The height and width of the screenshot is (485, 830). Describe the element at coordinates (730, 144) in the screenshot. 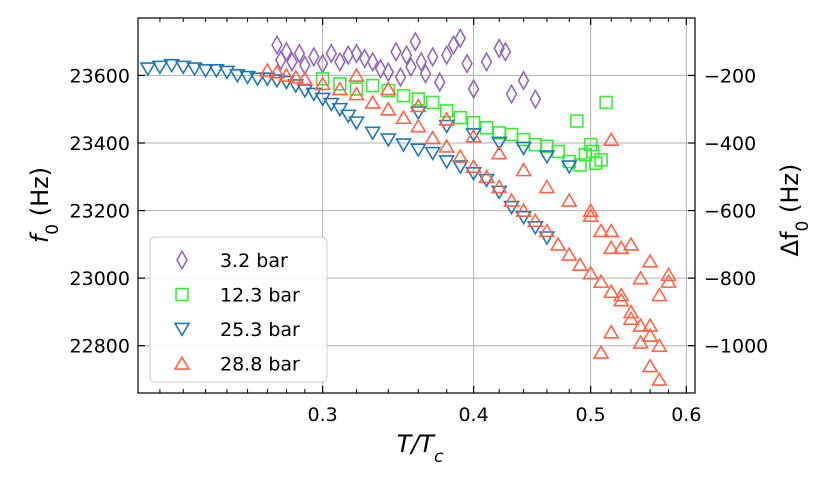

I see `y-tick-label-right: −400` at that location.